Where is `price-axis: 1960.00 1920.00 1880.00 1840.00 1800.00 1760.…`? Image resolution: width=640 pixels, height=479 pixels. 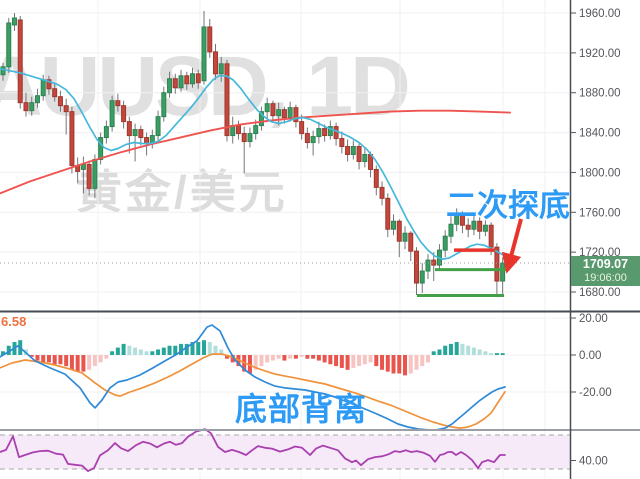
price-axis: 1960.00 1920.00 1880.00 1840.00 1800.00 1760.… is located at coordinates (595, 239).